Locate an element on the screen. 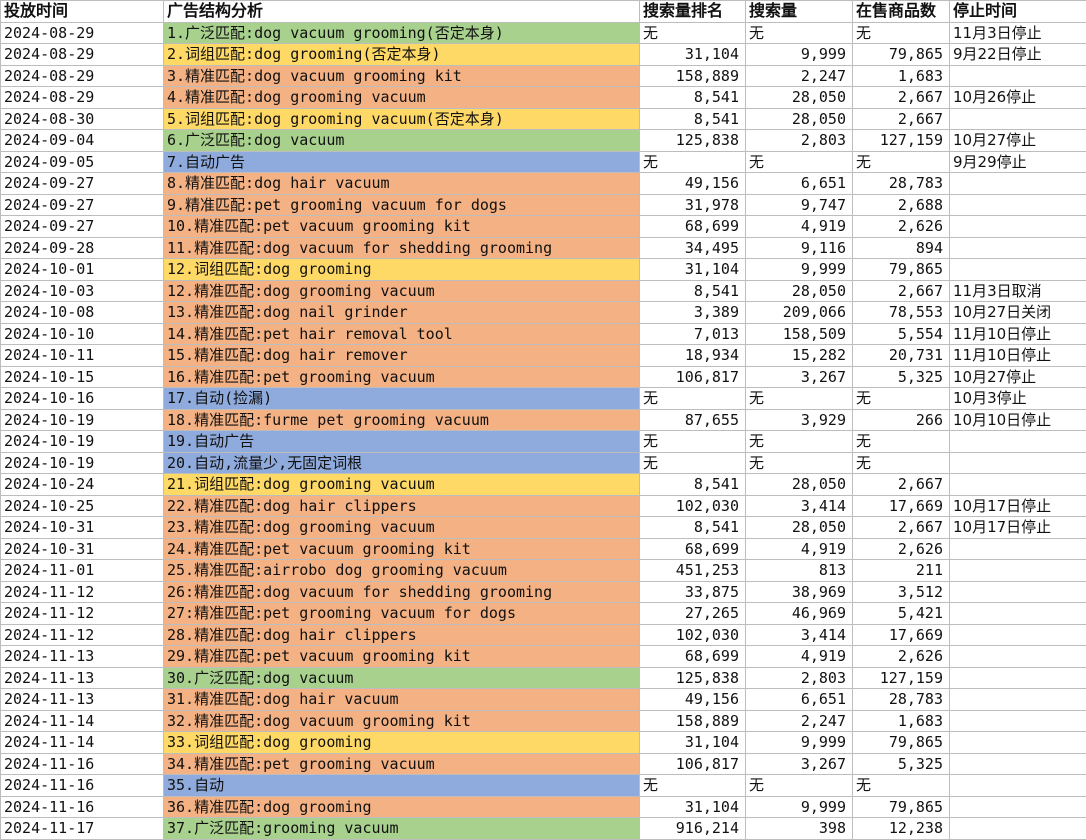  header-date: 投放时间 is located at coordinates (82, 12).